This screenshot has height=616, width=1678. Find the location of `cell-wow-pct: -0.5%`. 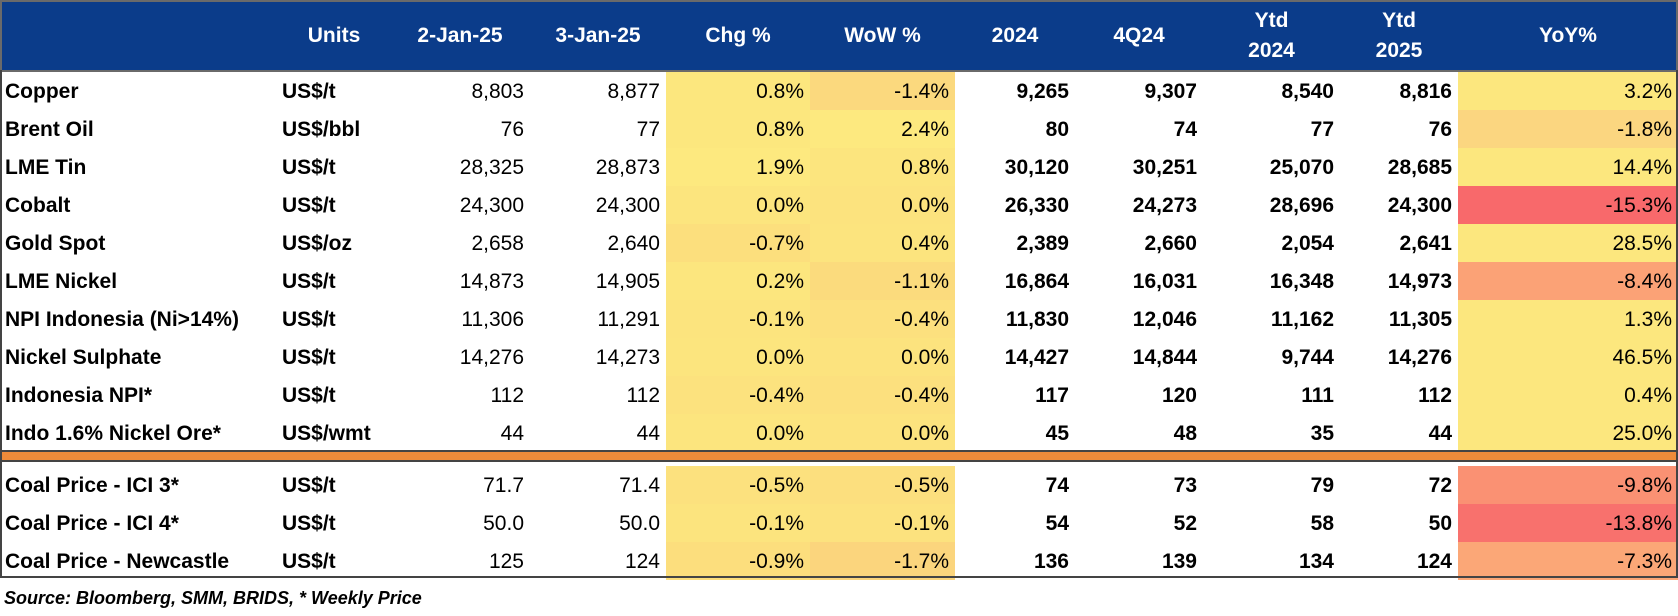

cell-wow-pct: -0.5% is located at coordinates (882, 485).